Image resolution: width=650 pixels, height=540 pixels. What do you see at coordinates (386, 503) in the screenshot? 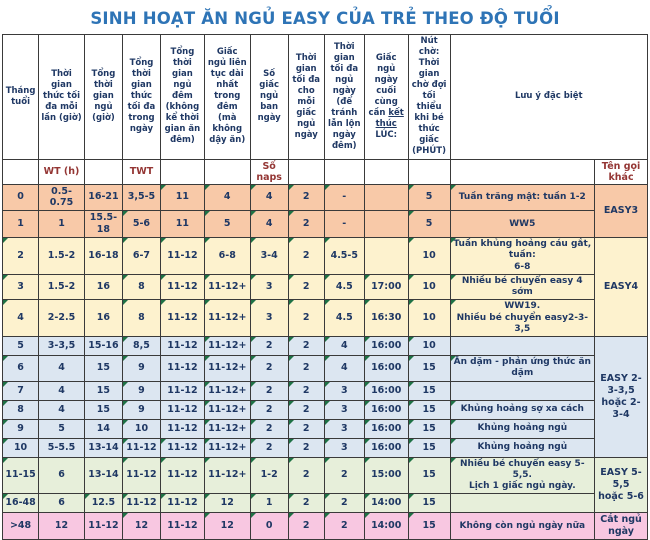
I see `value-cell: 14:00` at bounding box center [386, 503].